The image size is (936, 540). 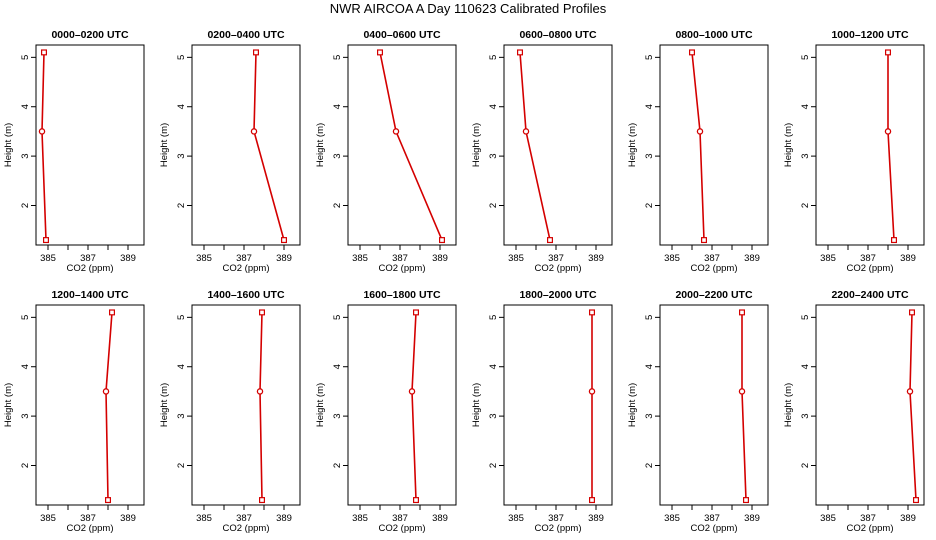 What do you see at coordinates (869, 295) in the screenshot?
I see `panel-title: 2200–2400 UTC` at bounding box center [869, 295].